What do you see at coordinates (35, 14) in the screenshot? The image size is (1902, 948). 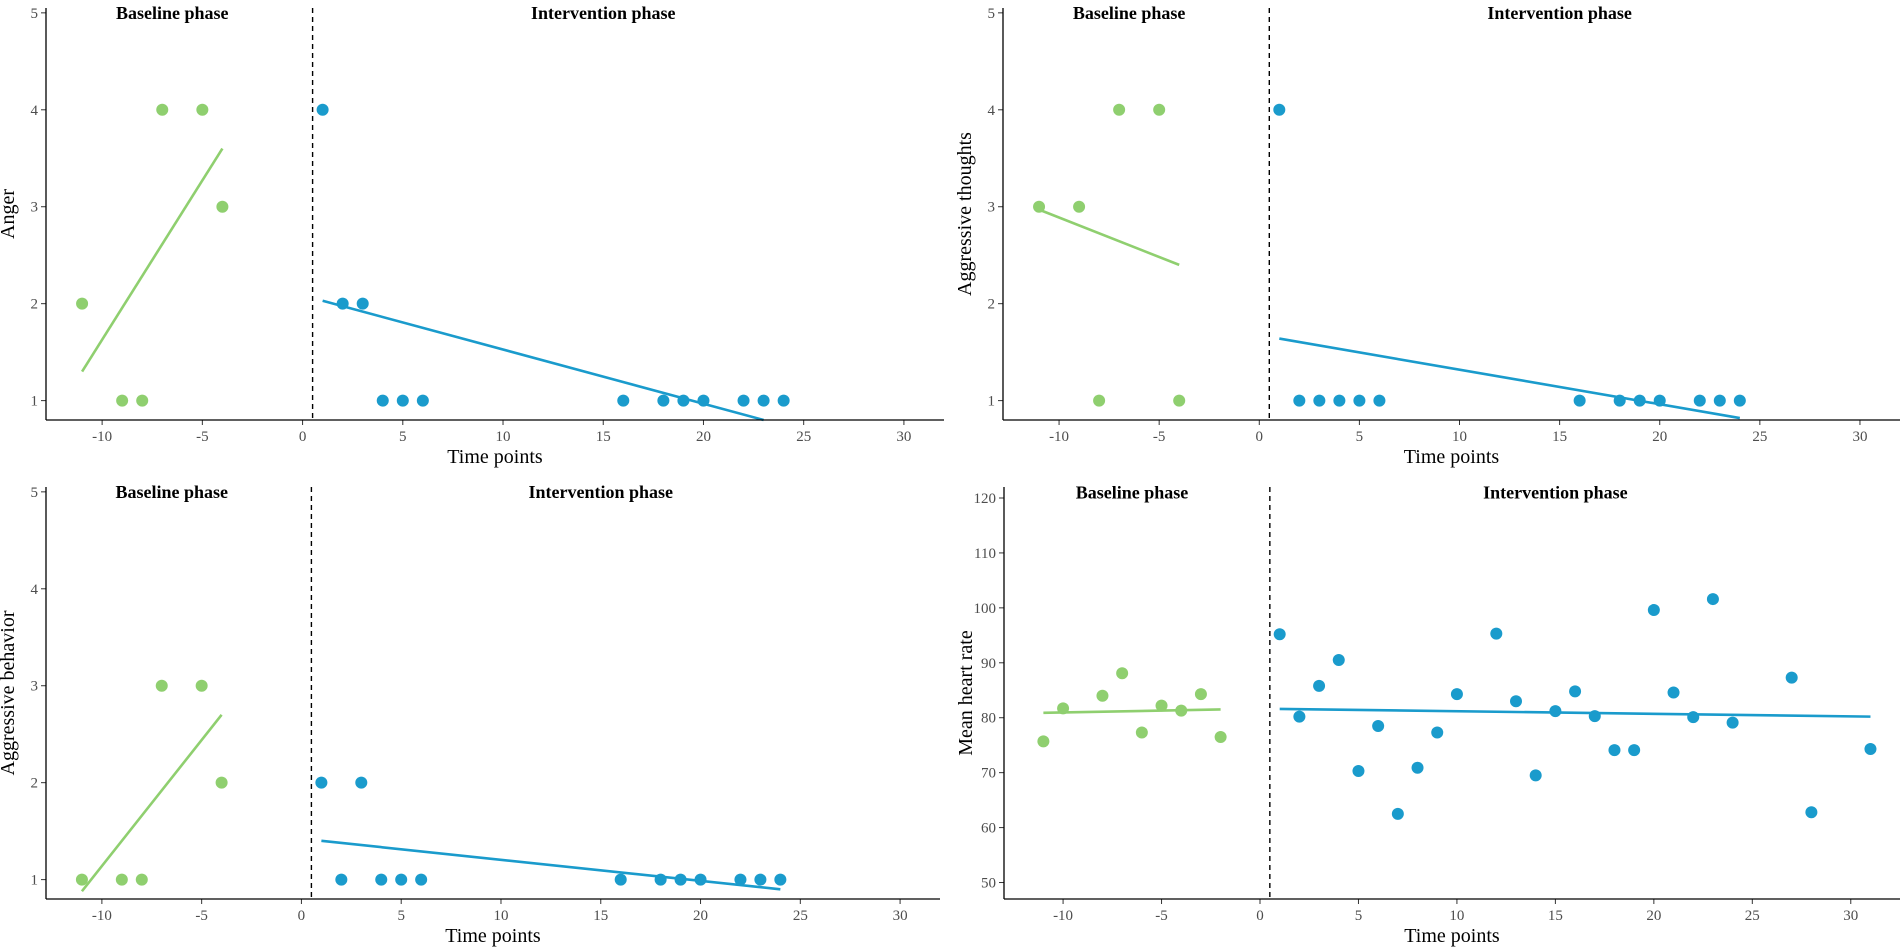 I see `y-tick-label: 5` at bounding box center [35, 14].